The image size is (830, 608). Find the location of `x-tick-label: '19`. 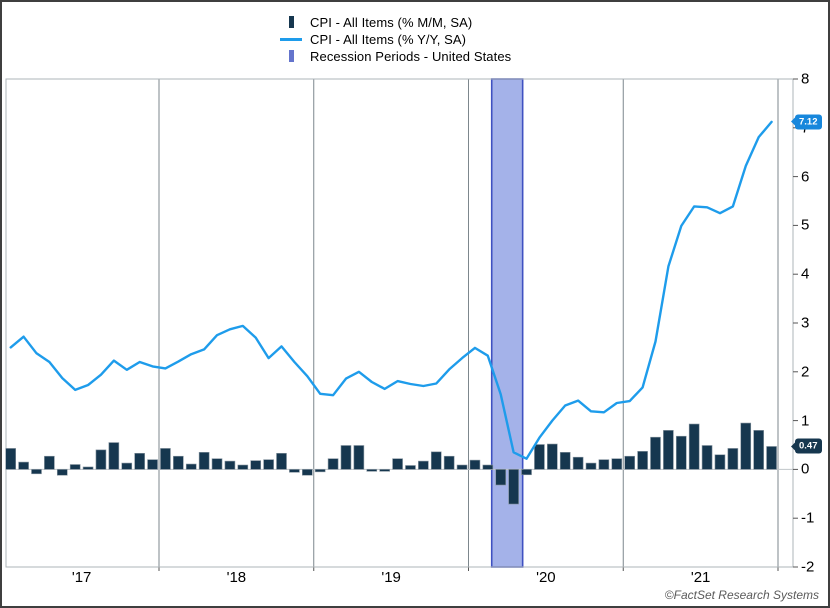

x-tick-label: '19 is located at coordinates (391, 577).